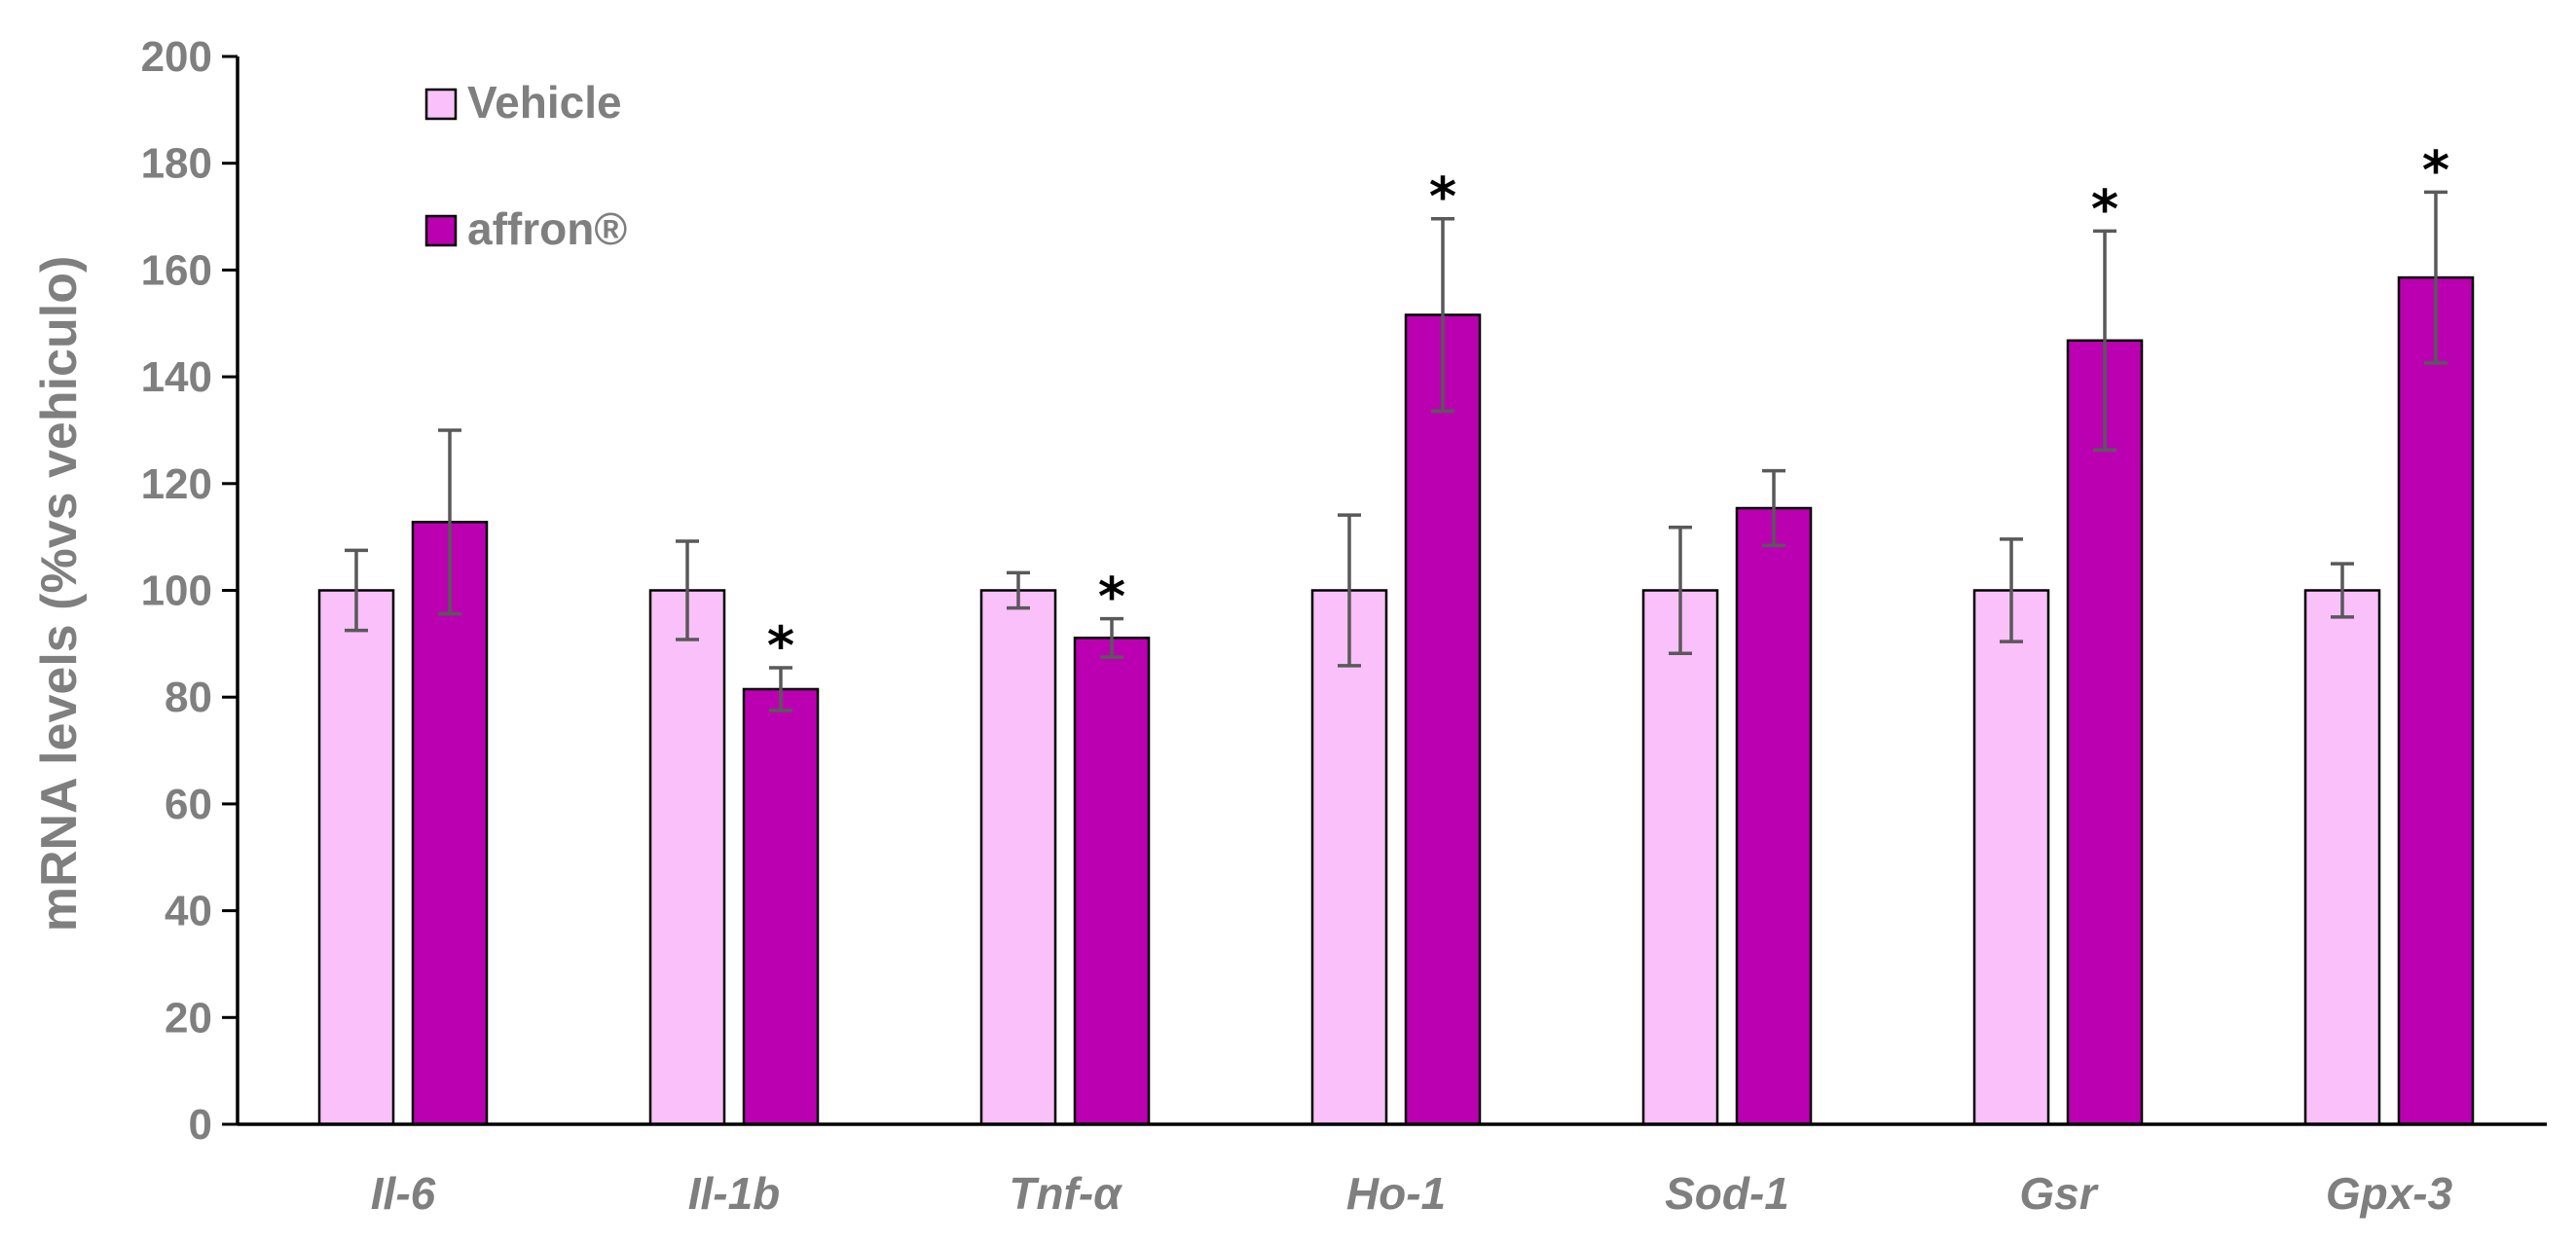 The image size is (2576, 1244). What do you see at coordinates (59, 594) in the screenshot?
I see `y-axis-title: mRNA levels (%vs vehiculo)` at bounding box center [59, 594].